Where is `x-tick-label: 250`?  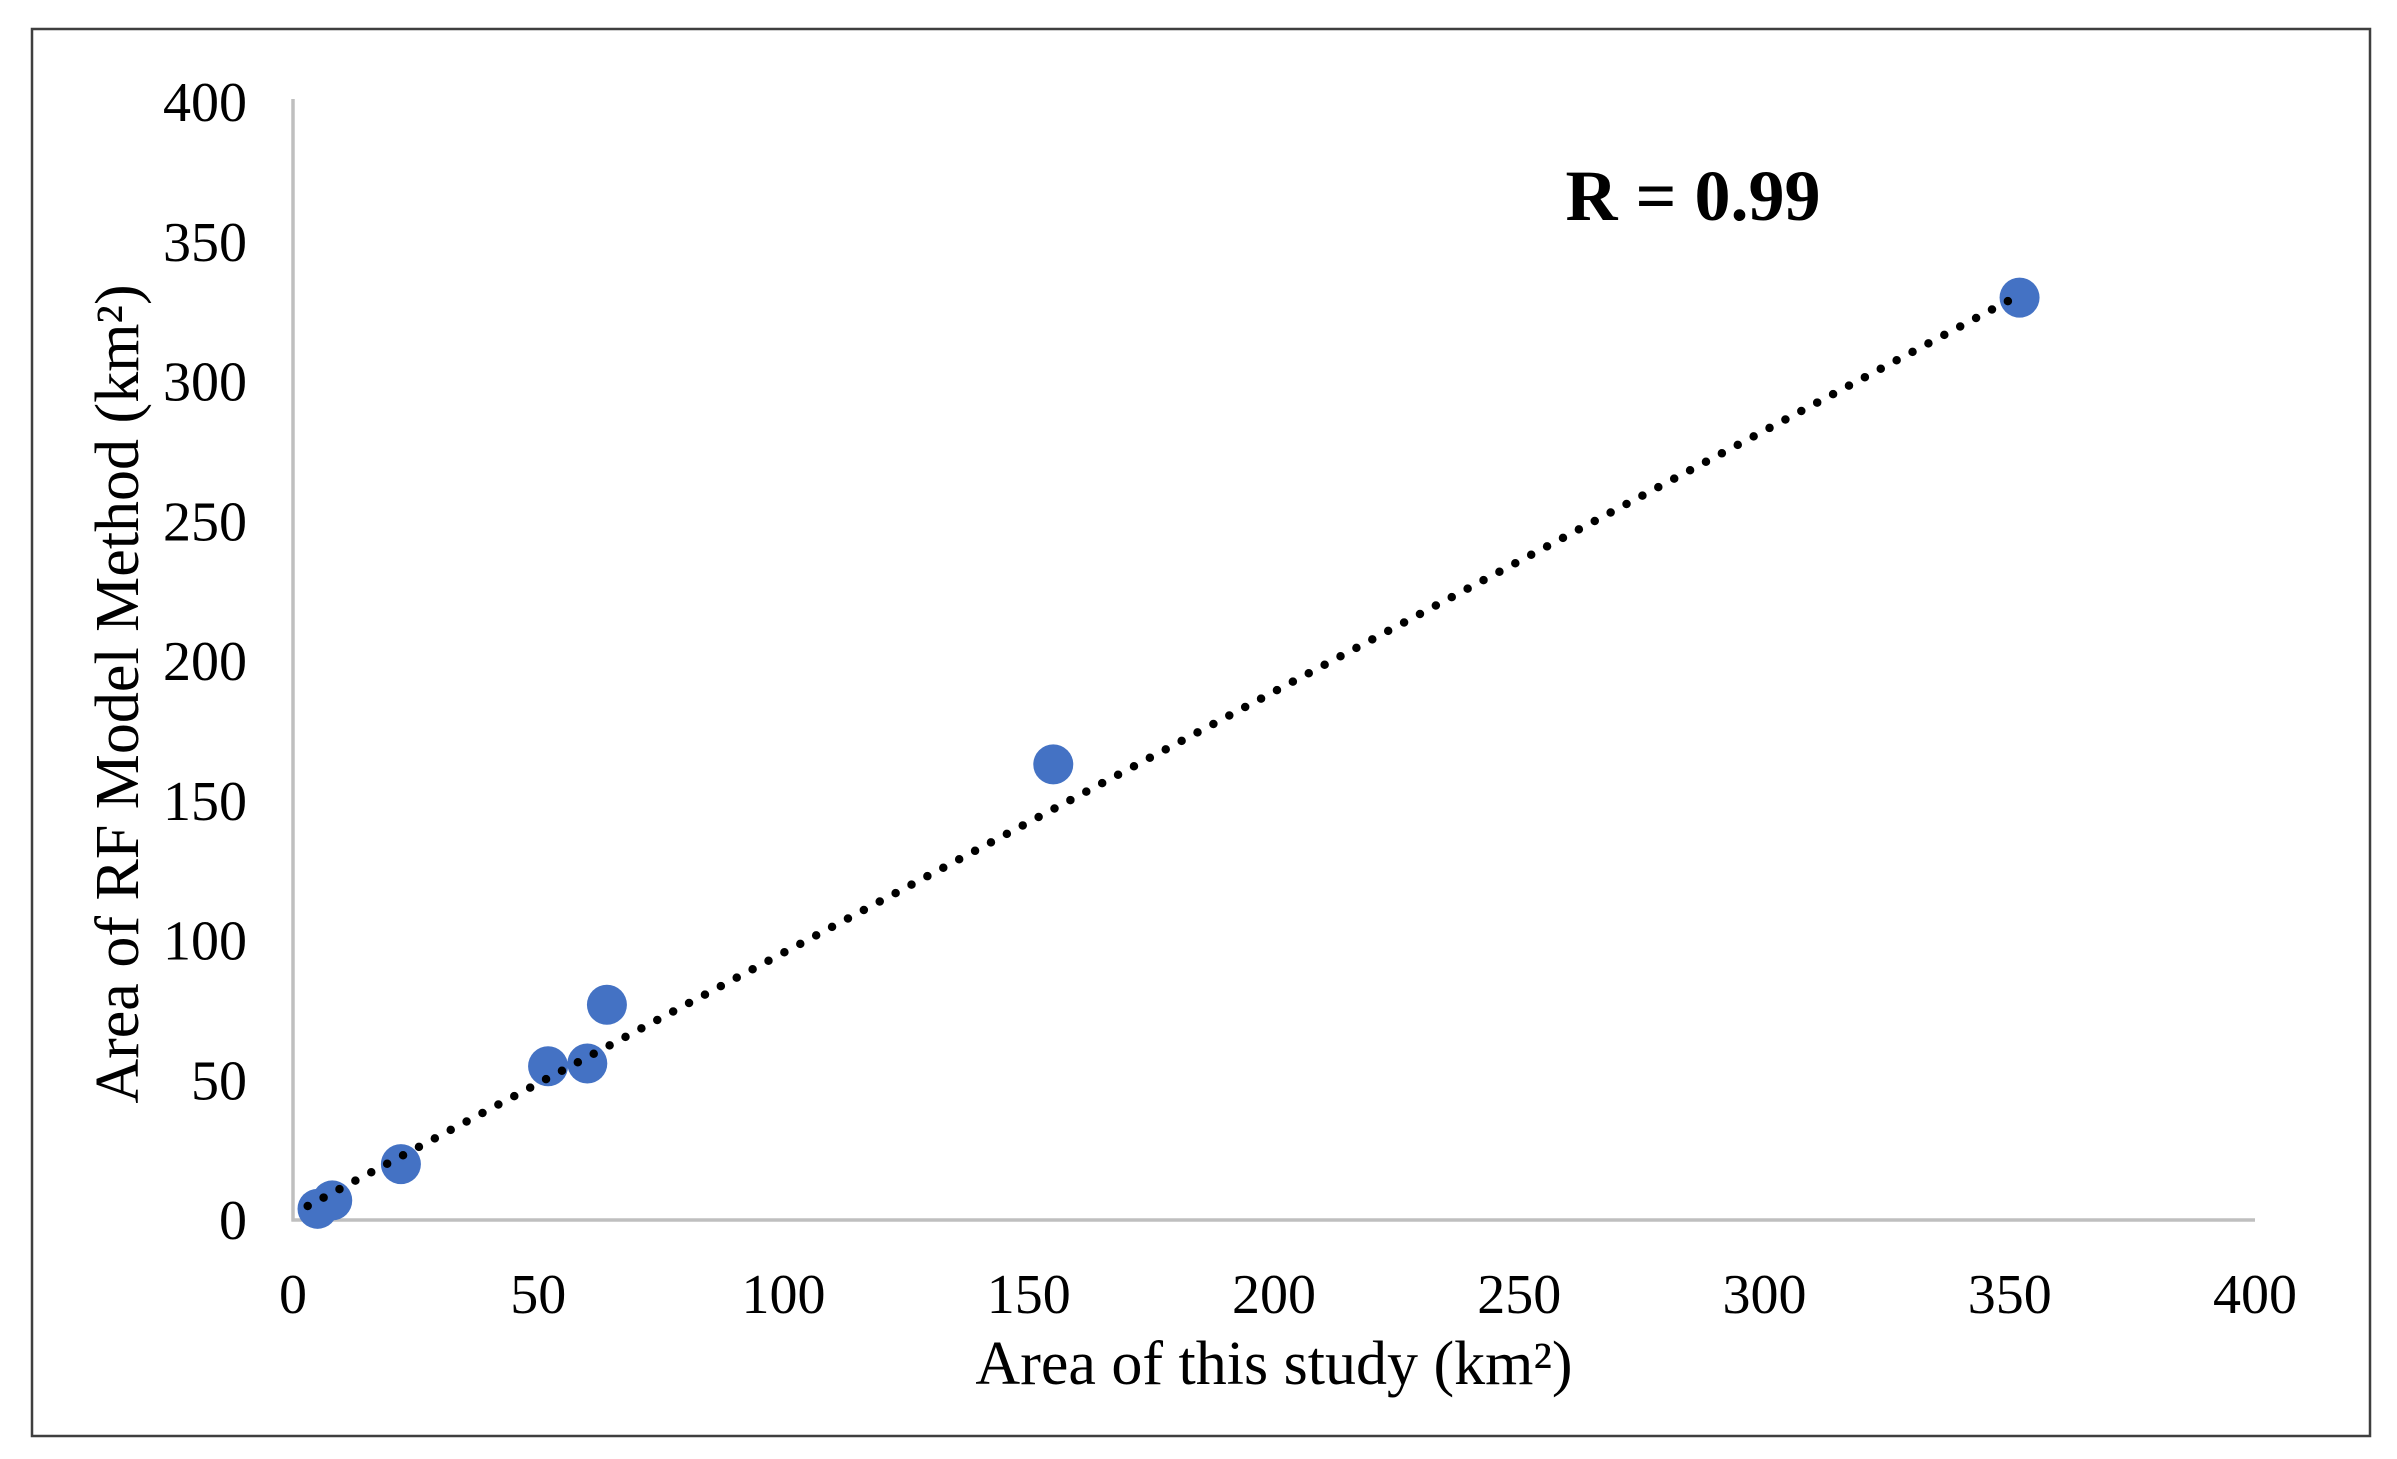
x-tick-label: 250 is located at coordinates (1519, 1295).